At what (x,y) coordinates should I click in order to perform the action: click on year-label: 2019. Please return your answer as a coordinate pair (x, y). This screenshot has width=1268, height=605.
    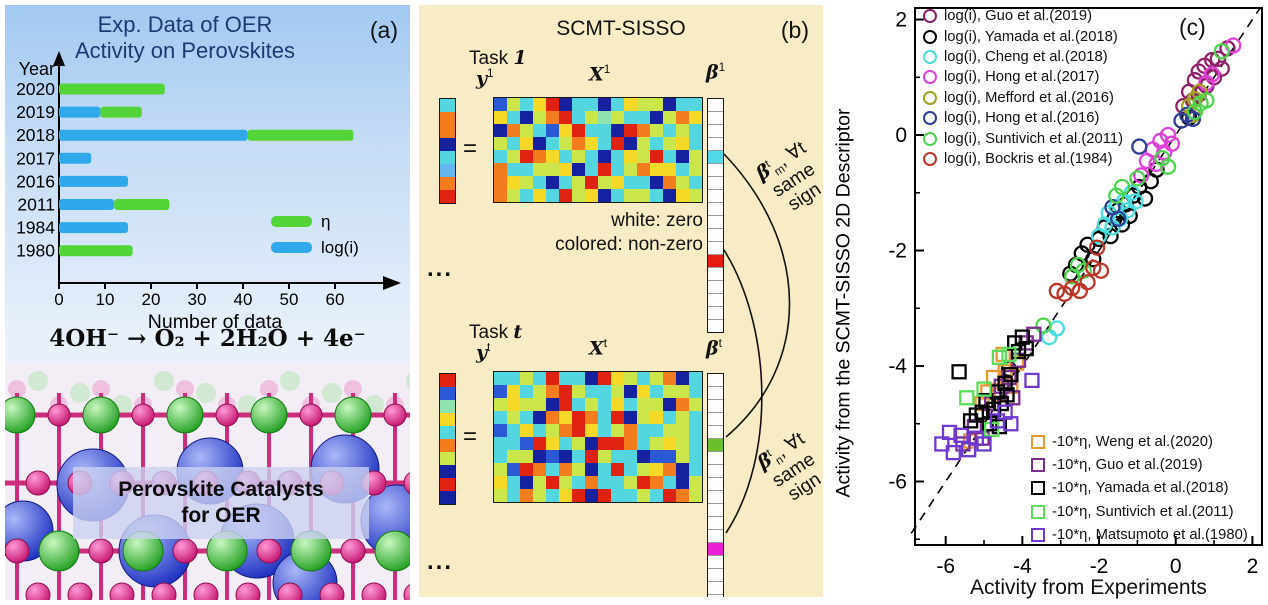
    Looking at the image, I should click on (35, 112).